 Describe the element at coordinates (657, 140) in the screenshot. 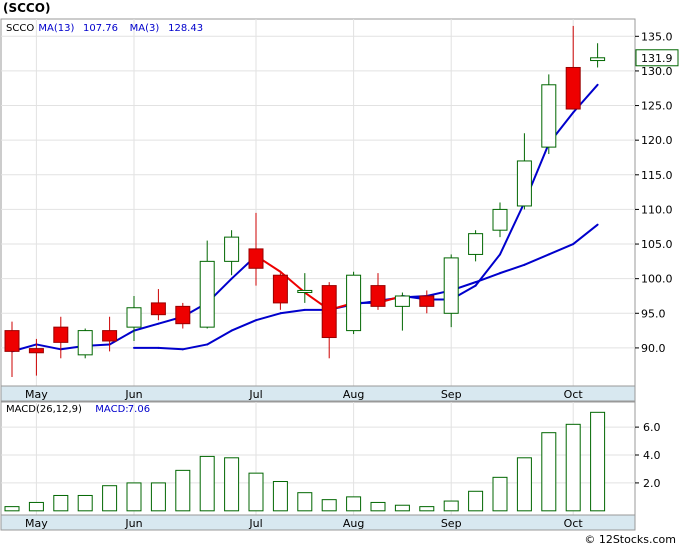

I see `price-ytick-label: 120.0` at that location.